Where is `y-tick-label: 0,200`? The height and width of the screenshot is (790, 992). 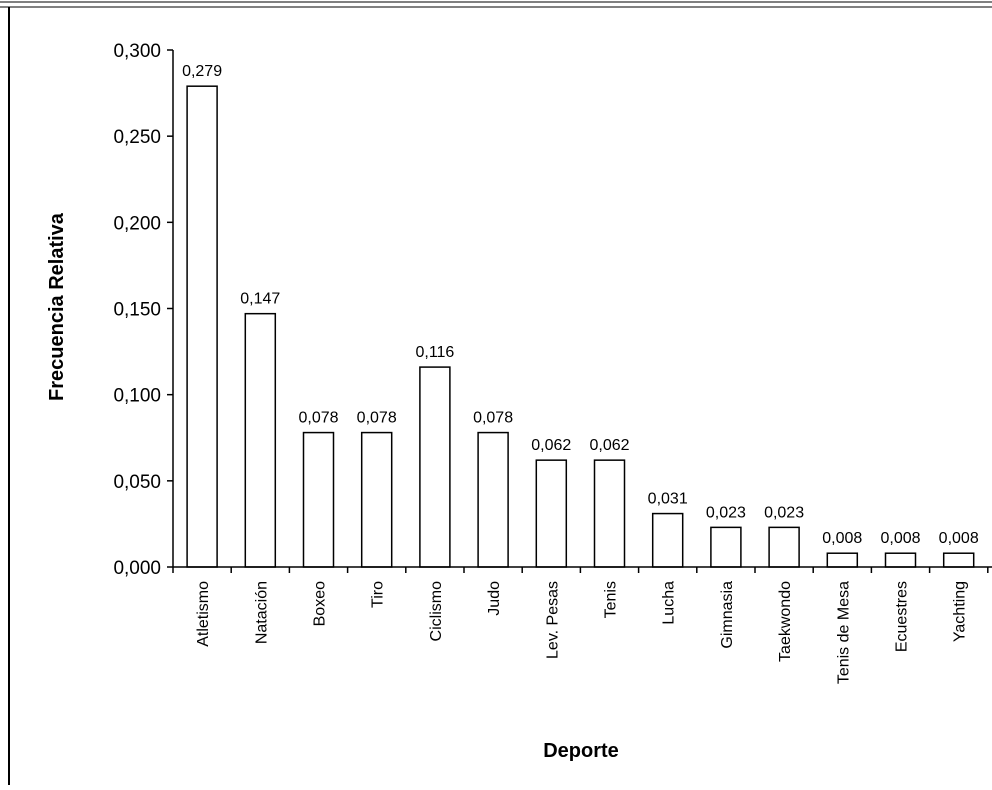
y-tick-label: 0,200 is located at coordinates (137, 223).